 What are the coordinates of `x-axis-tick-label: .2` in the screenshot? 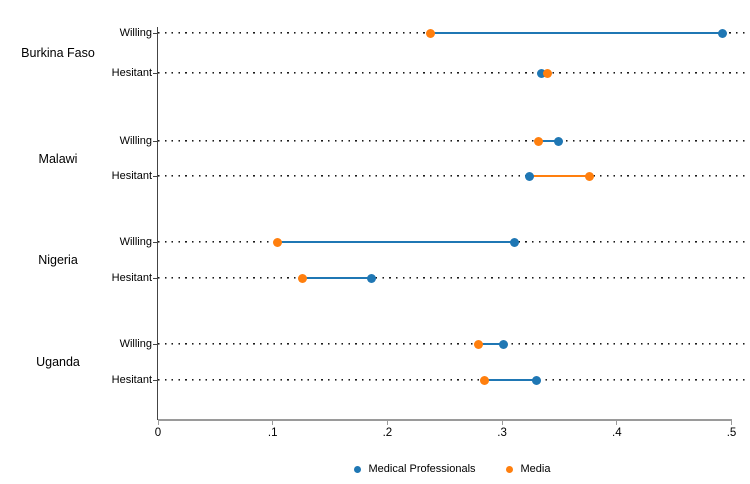 It's located at (387, 433).